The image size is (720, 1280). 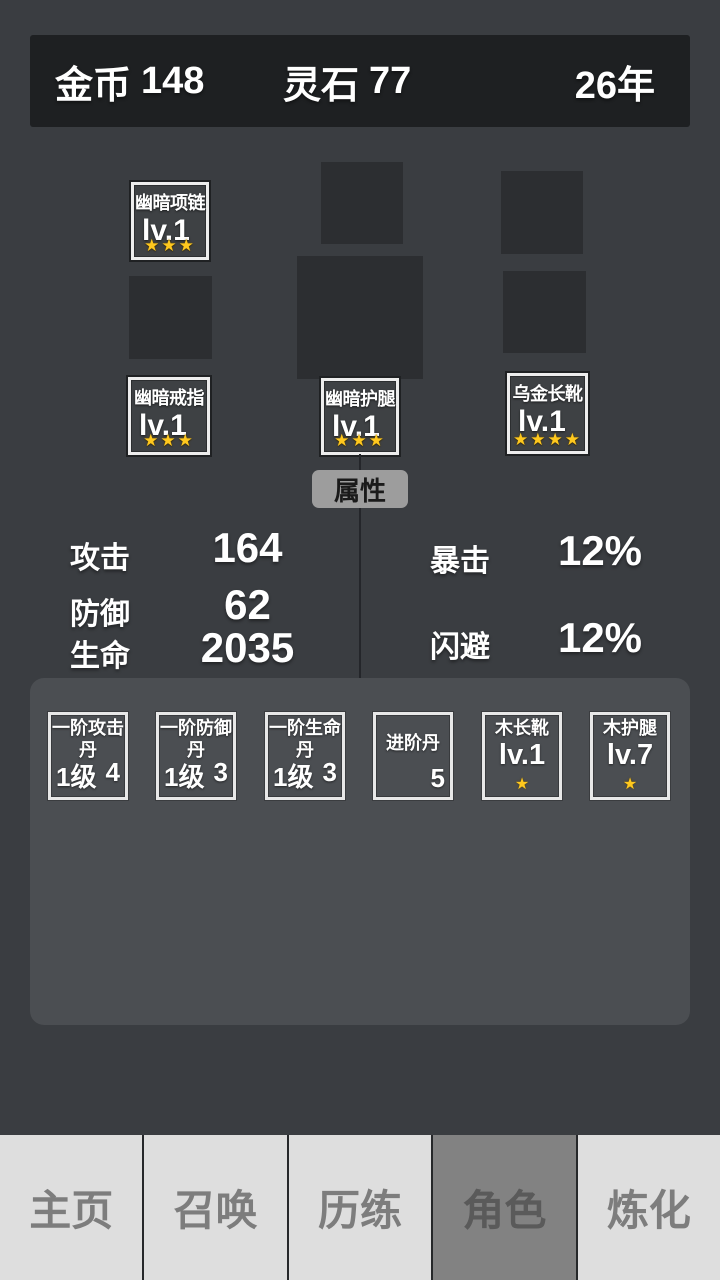 What do you see at coordinates (522, 728) in the screenshot?
I see `item-name: 木长靴` at bounding box center [522, 728].